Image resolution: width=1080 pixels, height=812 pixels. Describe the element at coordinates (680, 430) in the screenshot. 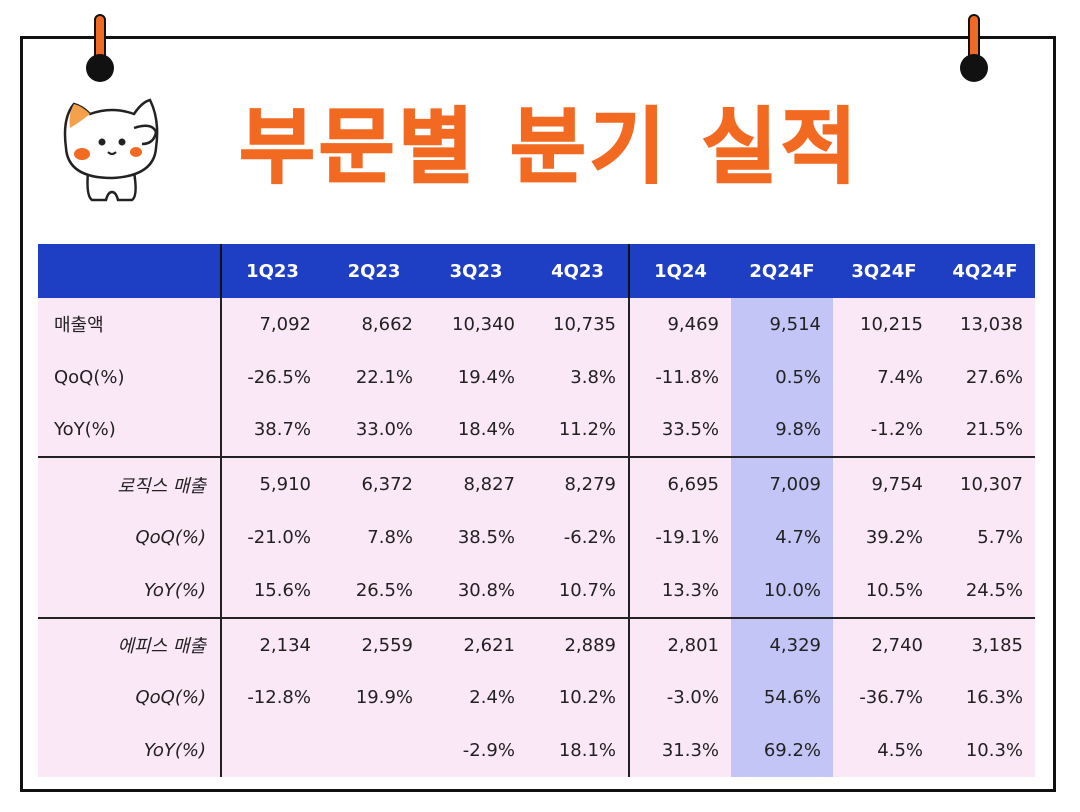

I see `value-cell: 33.5%` at that location.